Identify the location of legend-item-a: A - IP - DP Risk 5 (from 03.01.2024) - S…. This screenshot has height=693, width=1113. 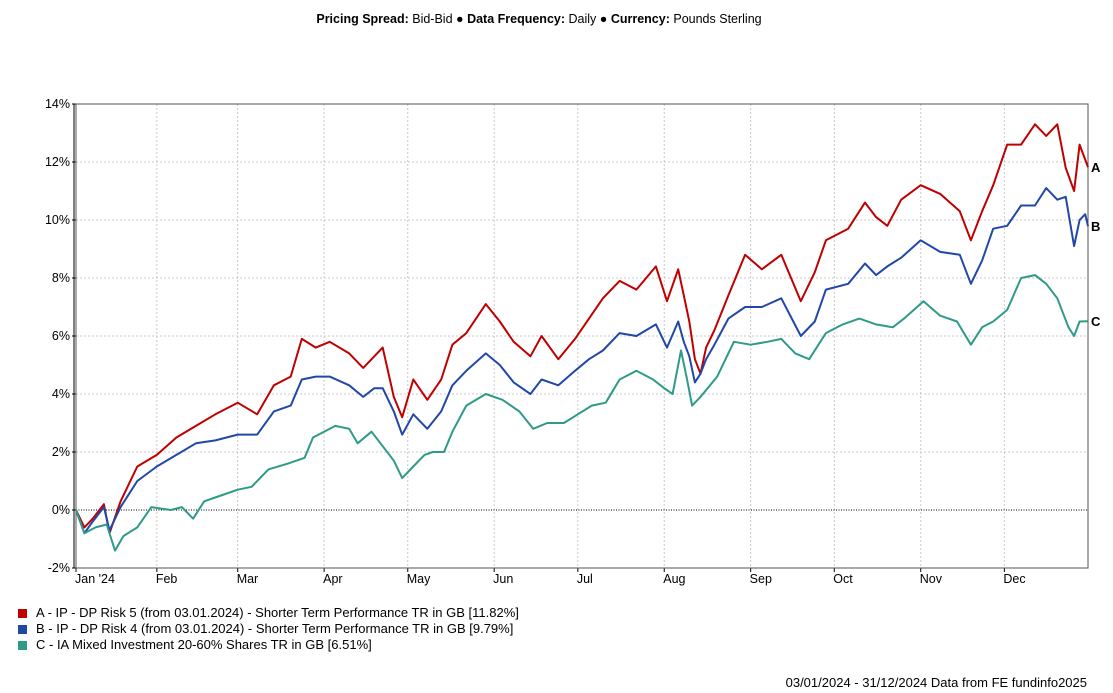
(268, 613).